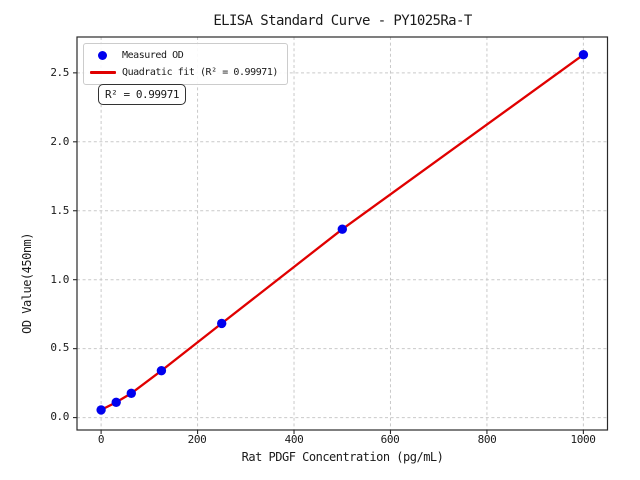 This screenshot has height=480, width=640. I want to click on y-tick-label-0.5: 0.5, so click(59, 347).